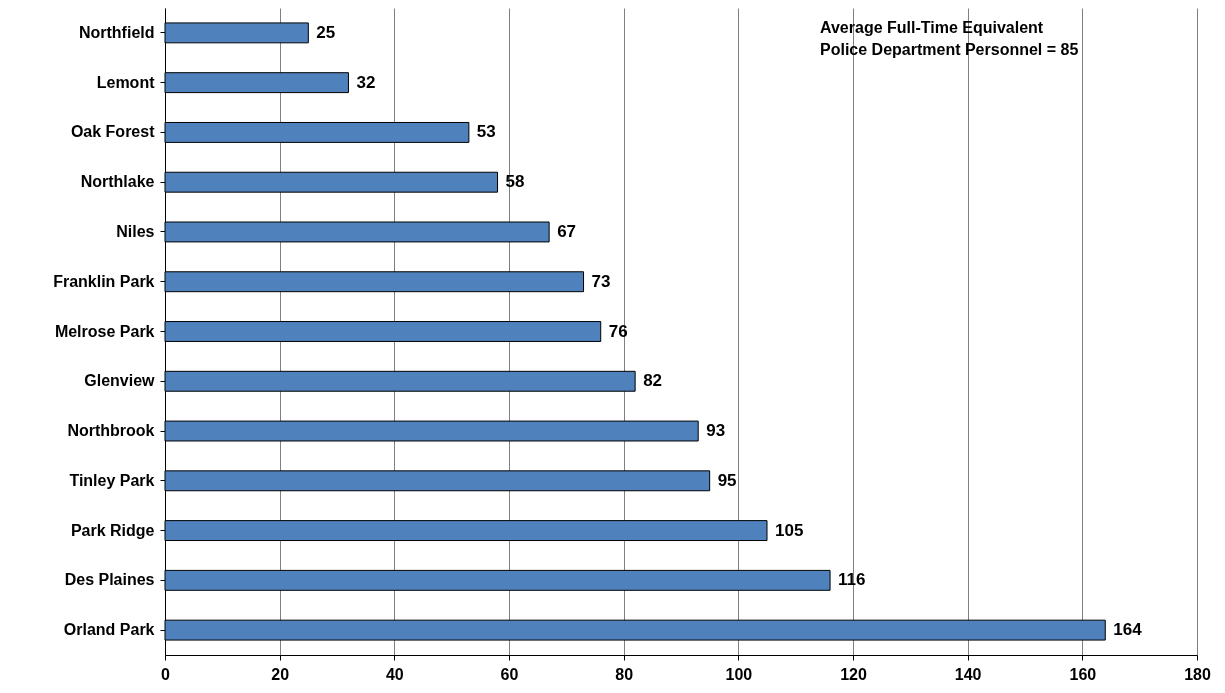 The image size is (1225, 693). Describe the element at coordinates (104, 331) in the screenshot. I see `y-tick-label: Melrose Park` at that location.